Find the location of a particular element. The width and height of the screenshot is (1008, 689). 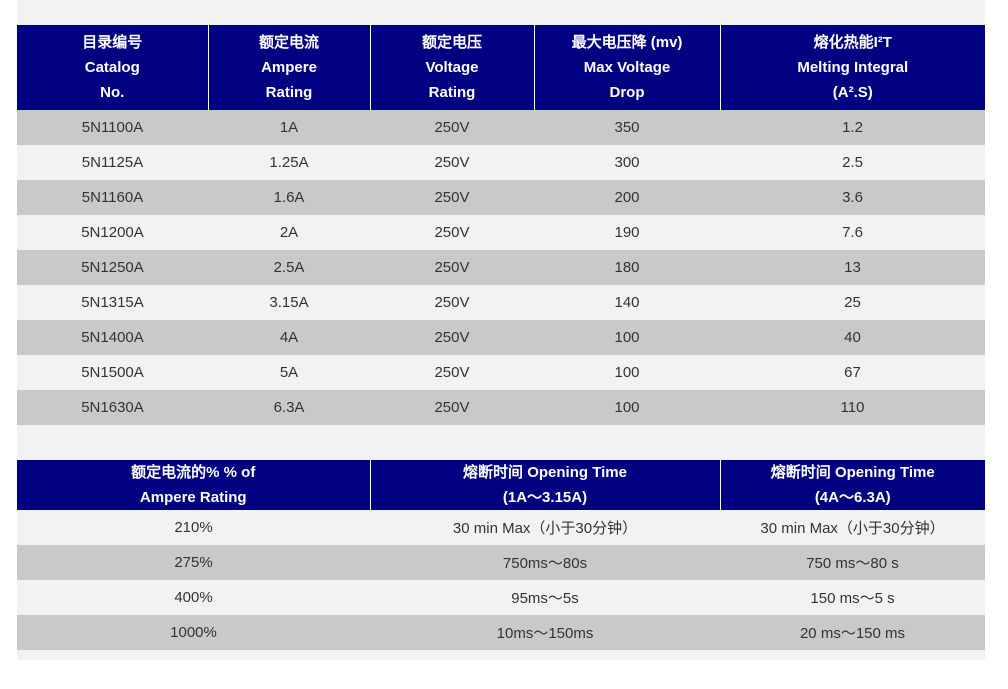

table-cell: 1000% is located at coordinates (193, 632).